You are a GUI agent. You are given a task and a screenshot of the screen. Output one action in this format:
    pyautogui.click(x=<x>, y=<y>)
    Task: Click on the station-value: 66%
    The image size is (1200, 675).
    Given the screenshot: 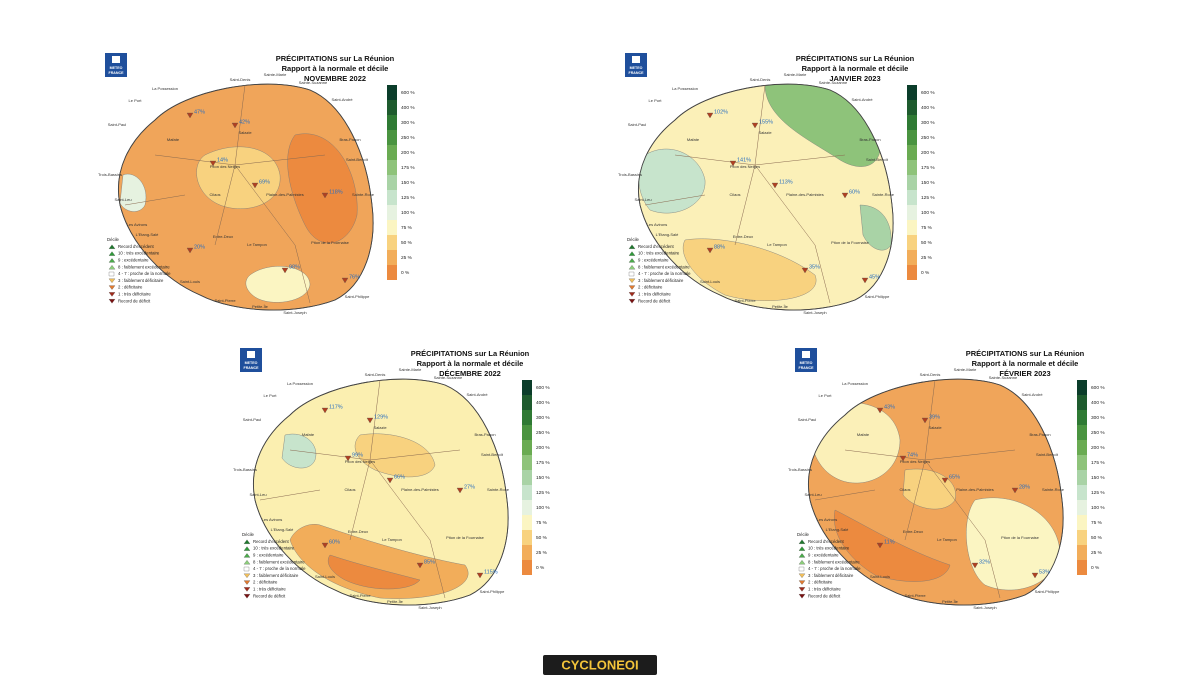 What is the action you would take?
    pyautogui.click(x=399, y=477)
    